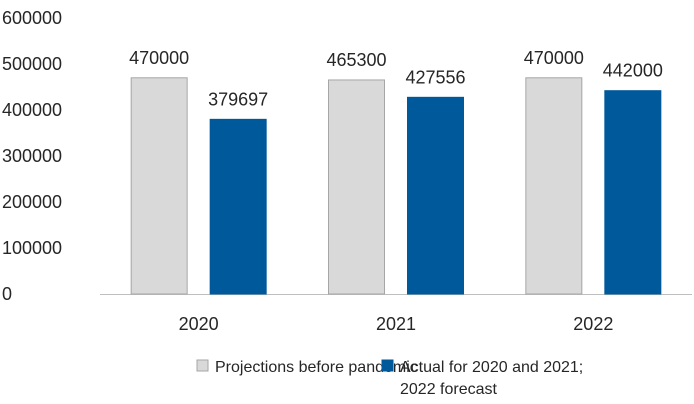 The image size is (694, 404). What do you see at coordinates (633, 71) in the screenshot?
I see `data-label: 442000` at bounding box center [633, 71].